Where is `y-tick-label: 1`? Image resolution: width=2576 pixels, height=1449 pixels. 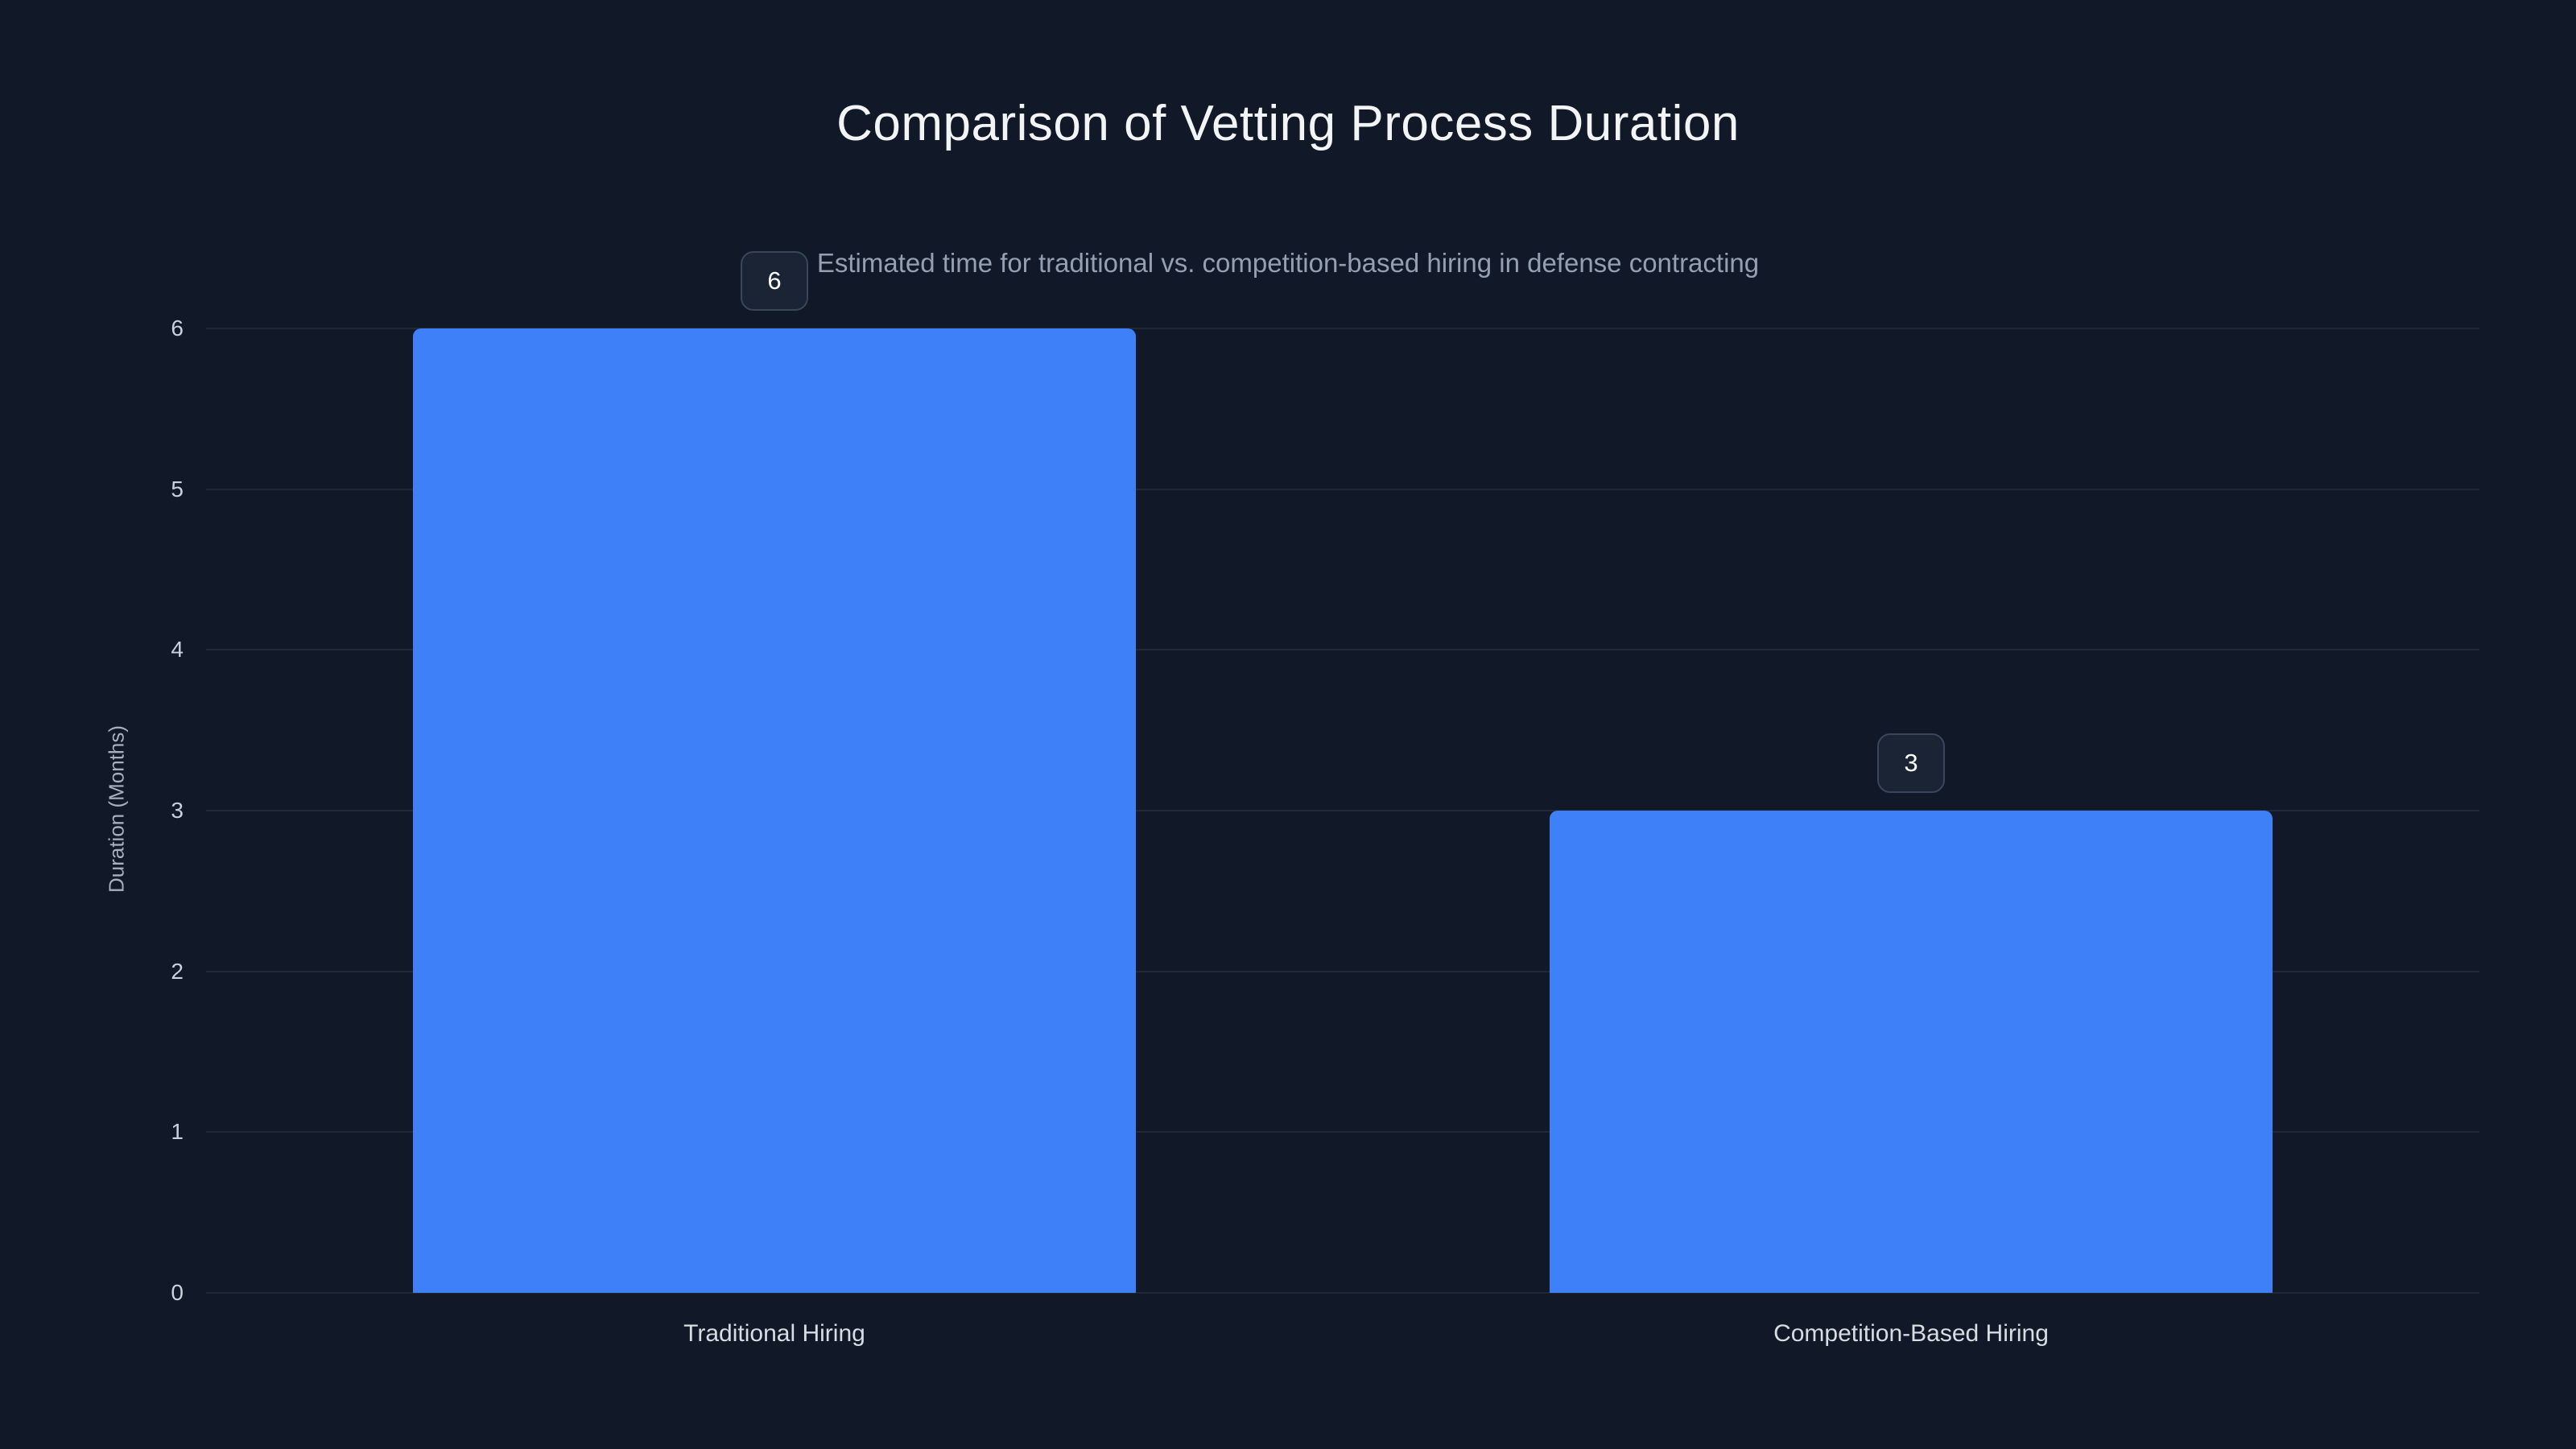 y-tick-label: 1 is located at coordinates (177, 1132).